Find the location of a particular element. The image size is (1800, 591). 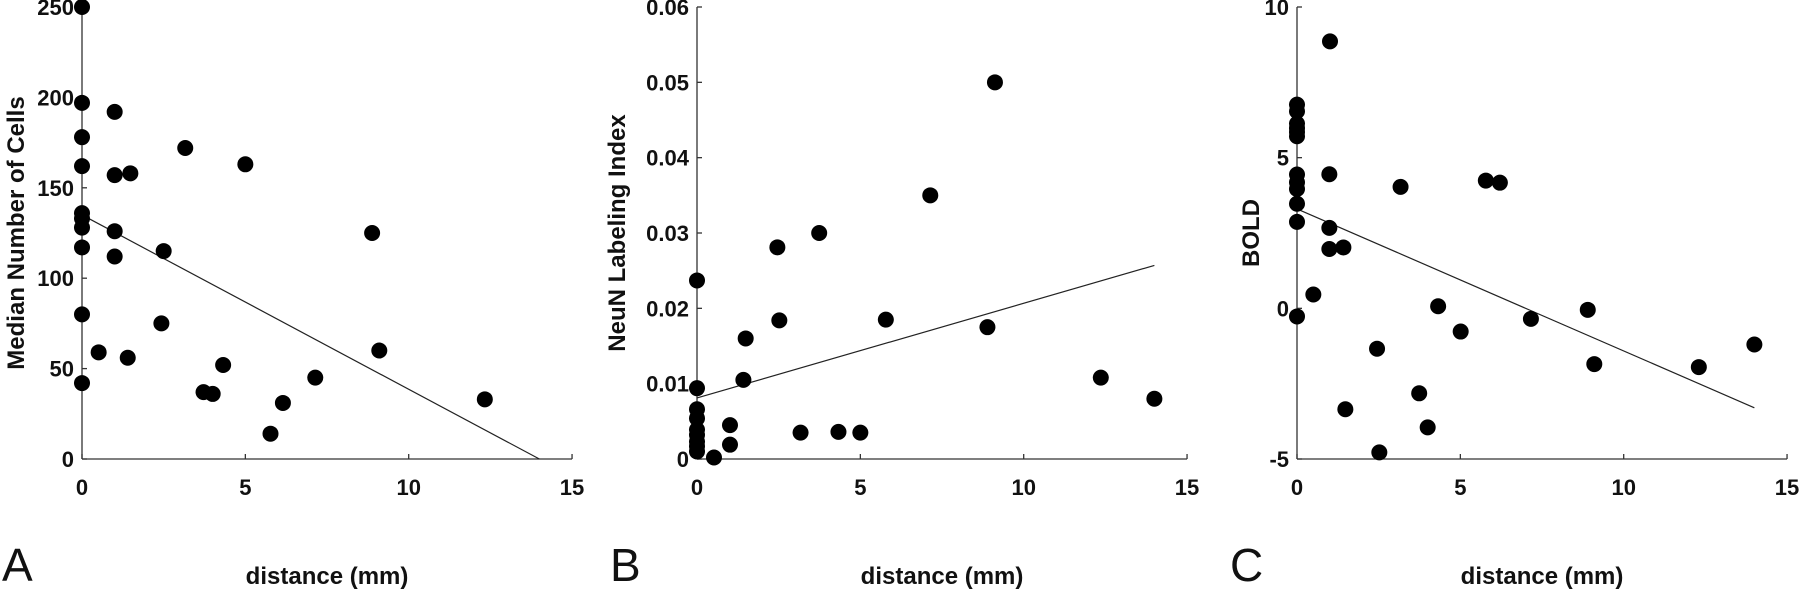

y-tick-label: 150 is located at coordinates (55, 188).